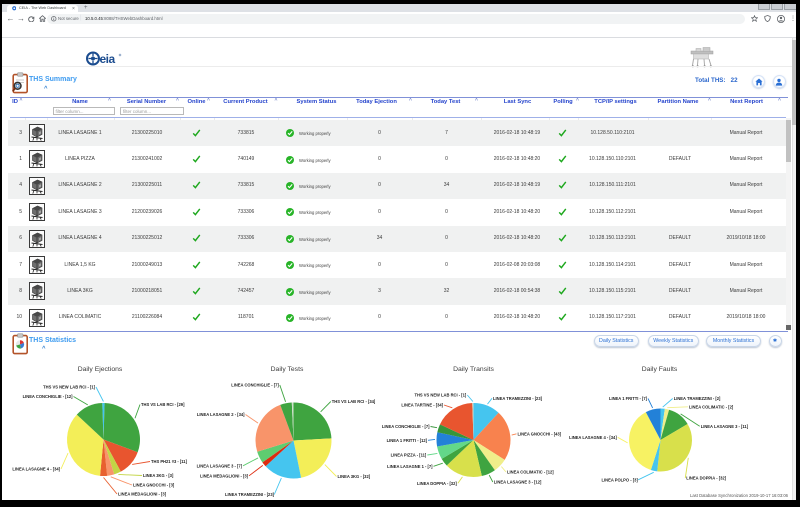 The height and width of the screenshot is (507, 800). Describe the element at coordinates (154, 485) in the screenshot. I see `svg-text: LINEA GNOCCHI - [3]` at that location.